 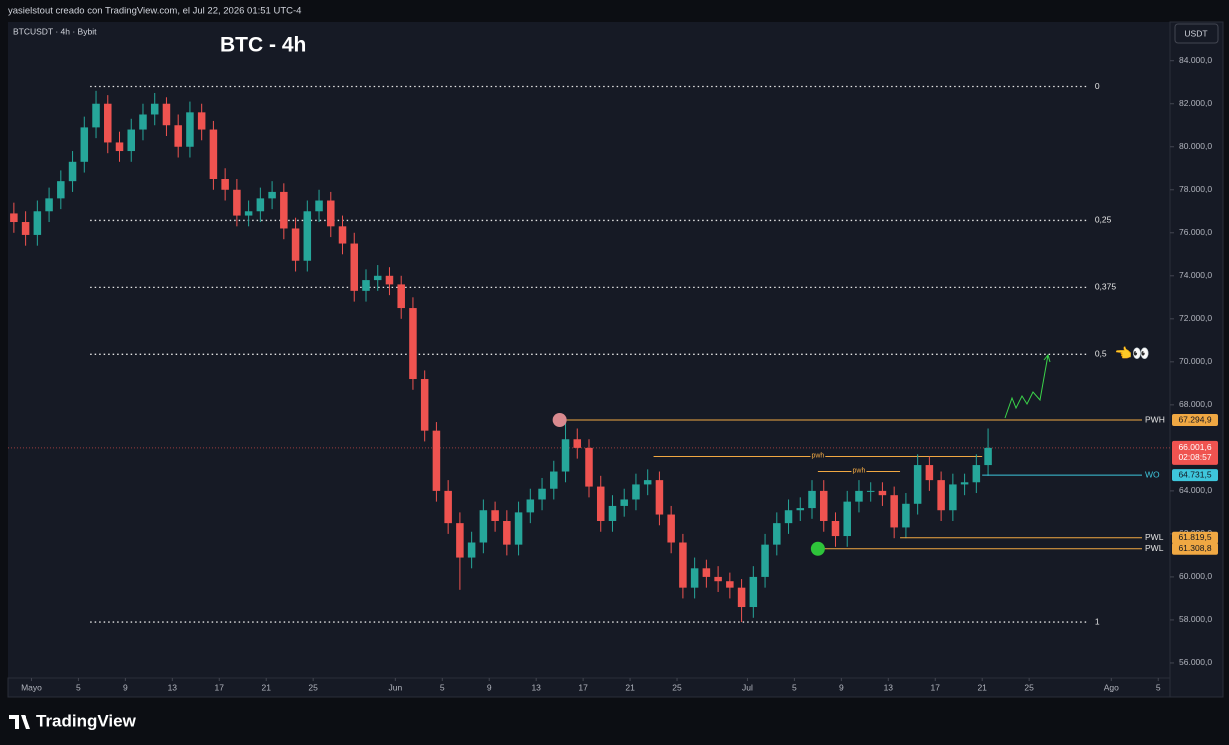 What do you see at coordinates (1195, 619) in the screenshot?
I see `y-tick-label: 58.000,0` at bounding box center [1195, 619].